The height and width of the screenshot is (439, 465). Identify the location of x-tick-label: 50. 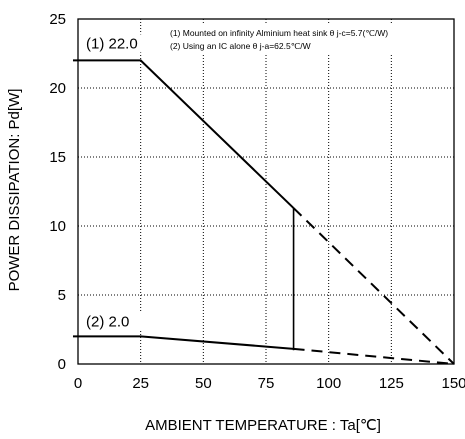
(203, 383).